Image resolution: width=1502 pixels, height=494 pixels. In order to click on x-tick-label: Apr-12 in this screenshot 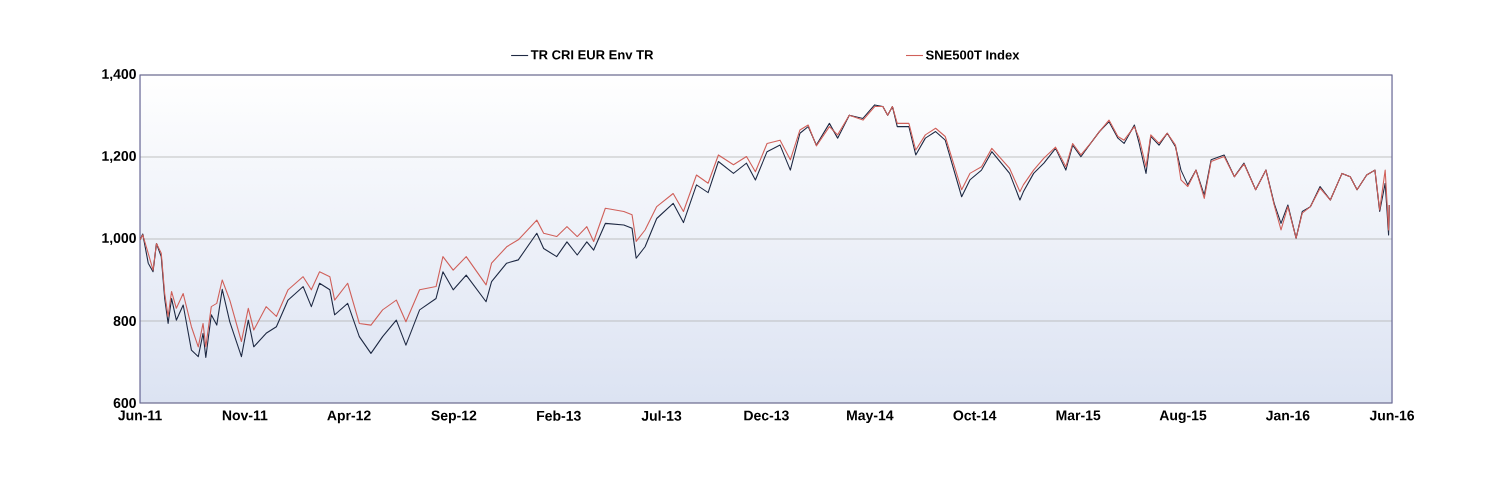, I will do `click(349, 417)`.